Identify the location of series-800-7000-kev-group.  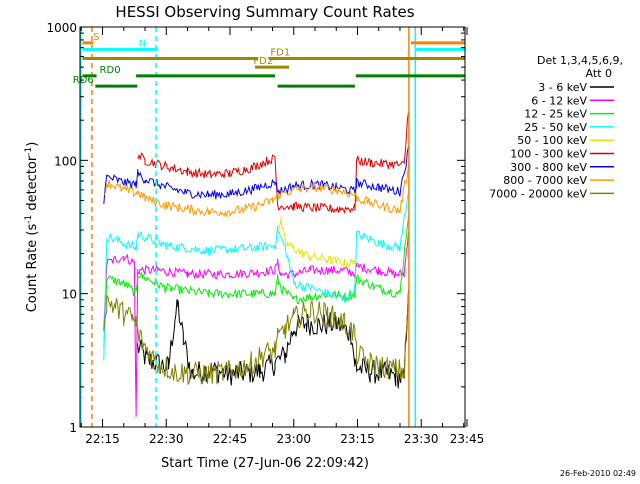
(256, 190).